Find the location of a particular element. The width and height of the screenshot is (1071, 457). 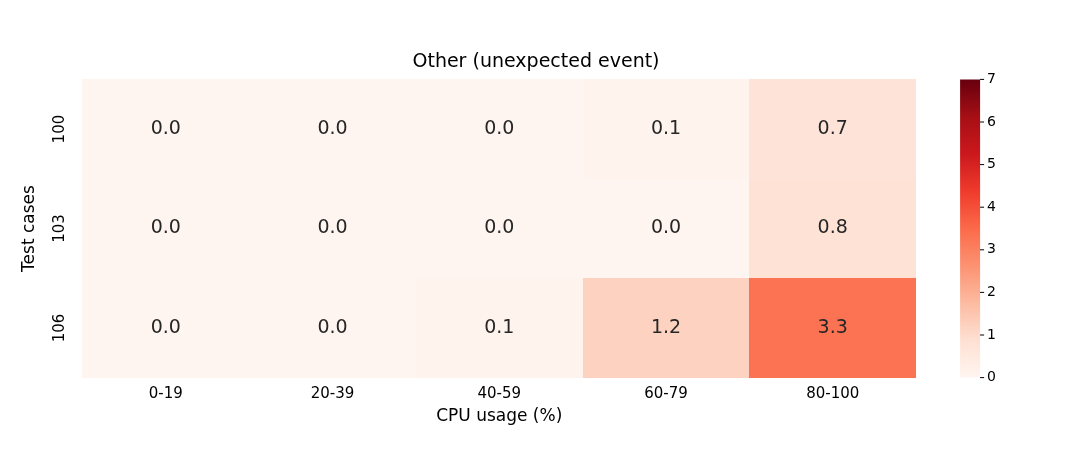

color-bar-label: 3 is located at coordinates (992, 248).